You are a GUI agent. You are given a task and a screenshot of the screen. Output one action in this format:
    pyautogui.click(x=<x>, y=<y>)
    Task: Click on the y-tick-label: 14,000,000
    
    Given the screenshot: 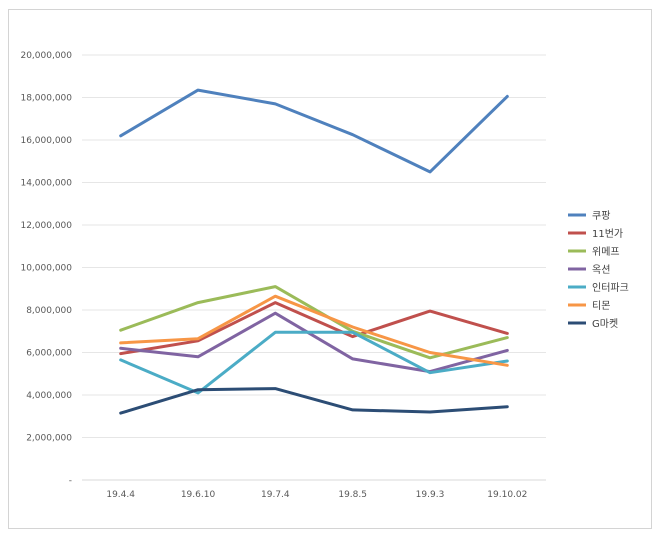 What is the action you would take?
    pyautogui.click(x=46, y=184)
    